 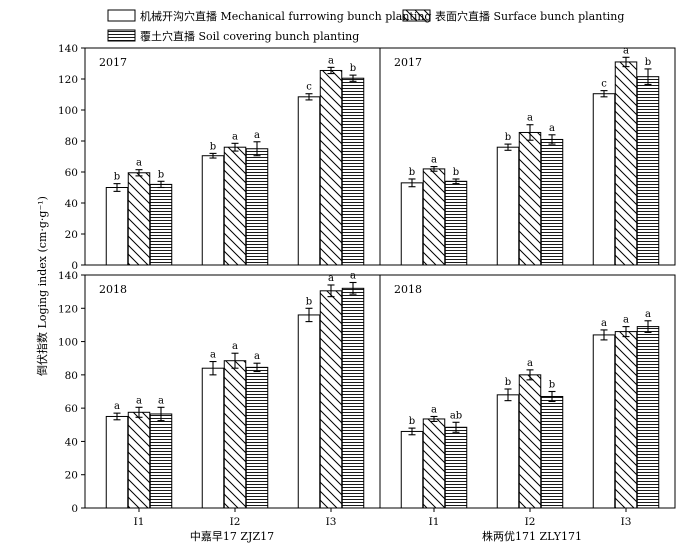 I want to click on legend-swatch-diagonal, so click(x=416, y=15).